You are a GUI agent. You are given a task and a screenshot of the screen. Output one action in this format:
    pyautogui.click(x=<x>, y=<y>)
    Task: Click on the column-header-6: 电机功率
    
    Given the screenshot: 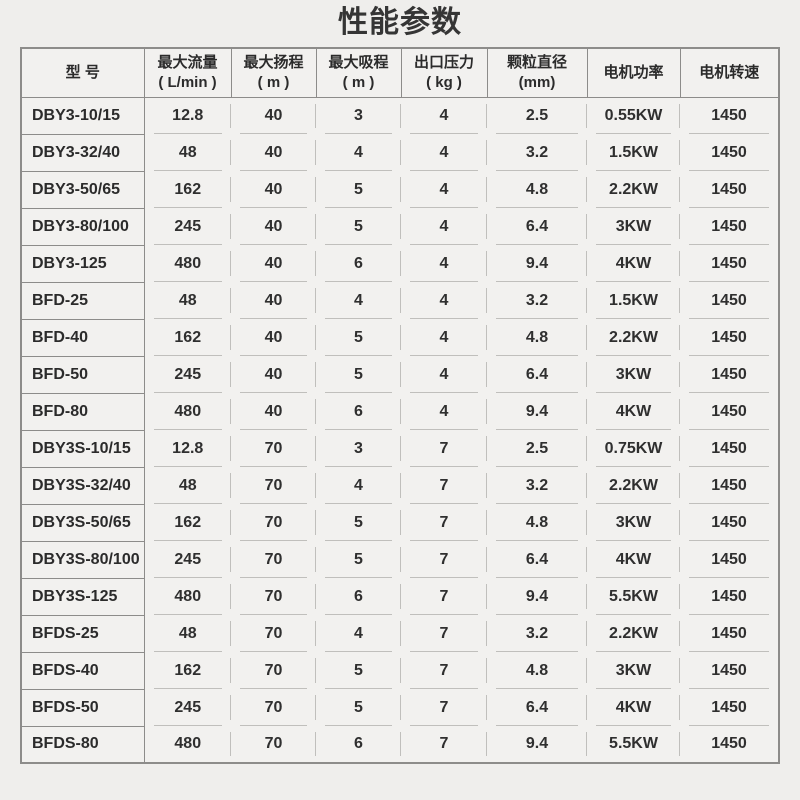 What is the action you would take?
    pyautogui.click(x=633, y=72)
    